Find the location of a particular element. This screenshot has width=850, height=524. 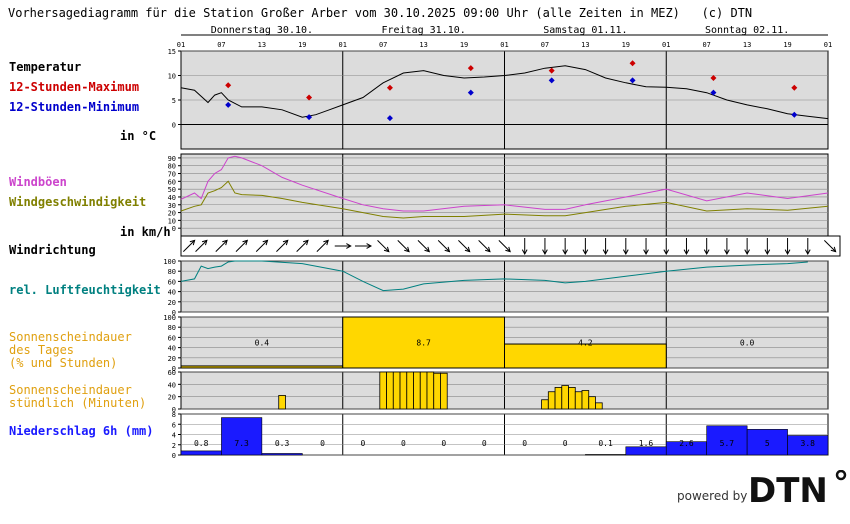

dtn-logo-dot is located at coordinates (841, 475).